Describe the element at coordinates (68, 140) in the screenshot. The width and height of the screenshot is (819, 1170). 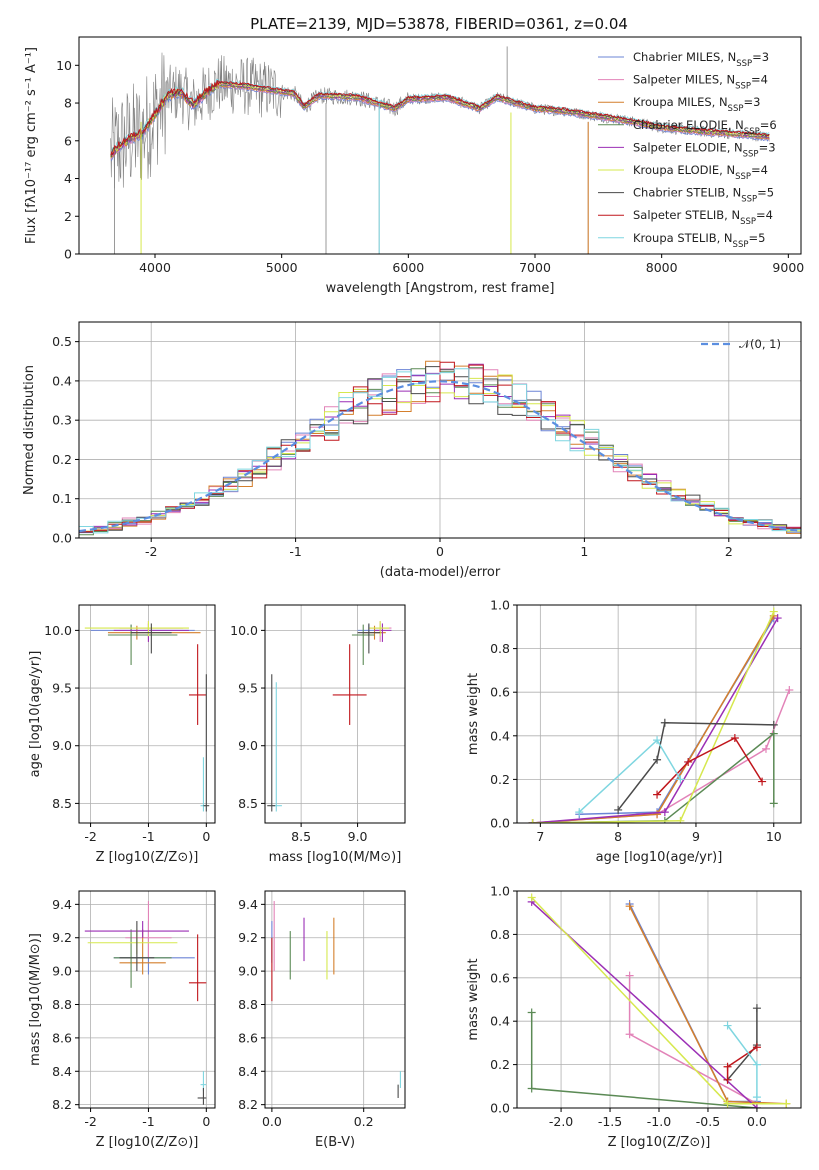
I see `y-tick-label: 6` at that location.